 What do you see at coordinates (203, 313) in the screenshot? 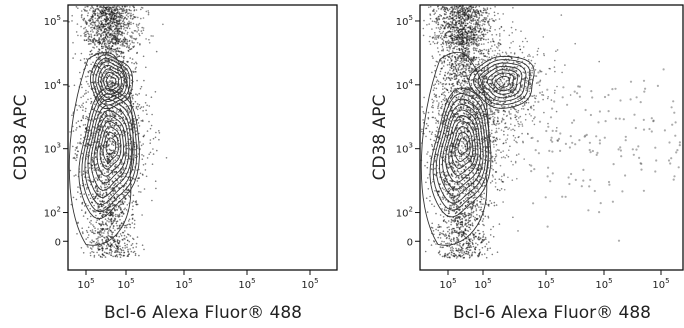
I see `x-axis-label: Bcl-6 Alexa Fluor® 488` at bounding box center [203, 313].